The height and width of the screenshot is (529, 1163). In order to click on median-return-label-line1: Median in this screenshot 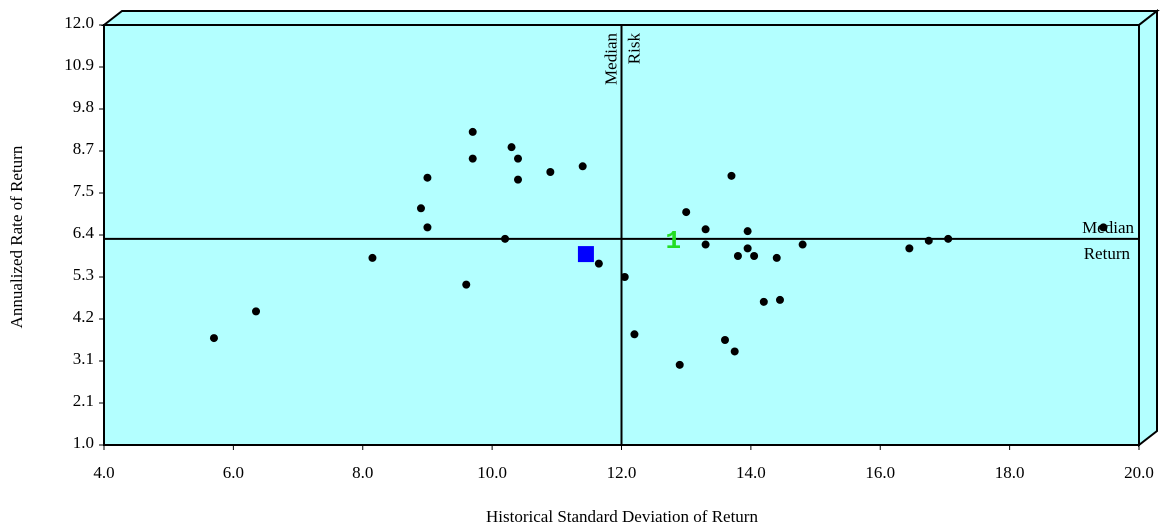, I will do `click(1108, 227)`.